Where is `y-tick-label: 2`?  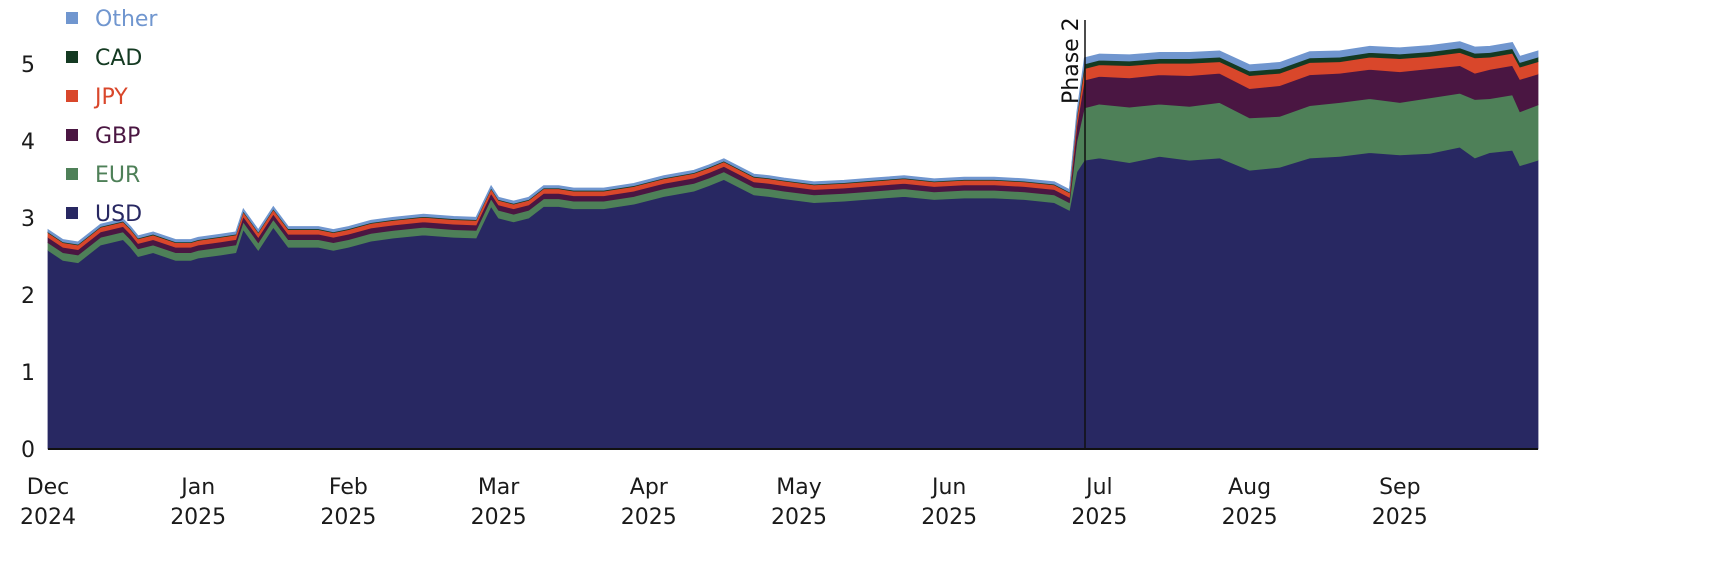 y-tick-label: 2 is located at coordinates (28, 296).